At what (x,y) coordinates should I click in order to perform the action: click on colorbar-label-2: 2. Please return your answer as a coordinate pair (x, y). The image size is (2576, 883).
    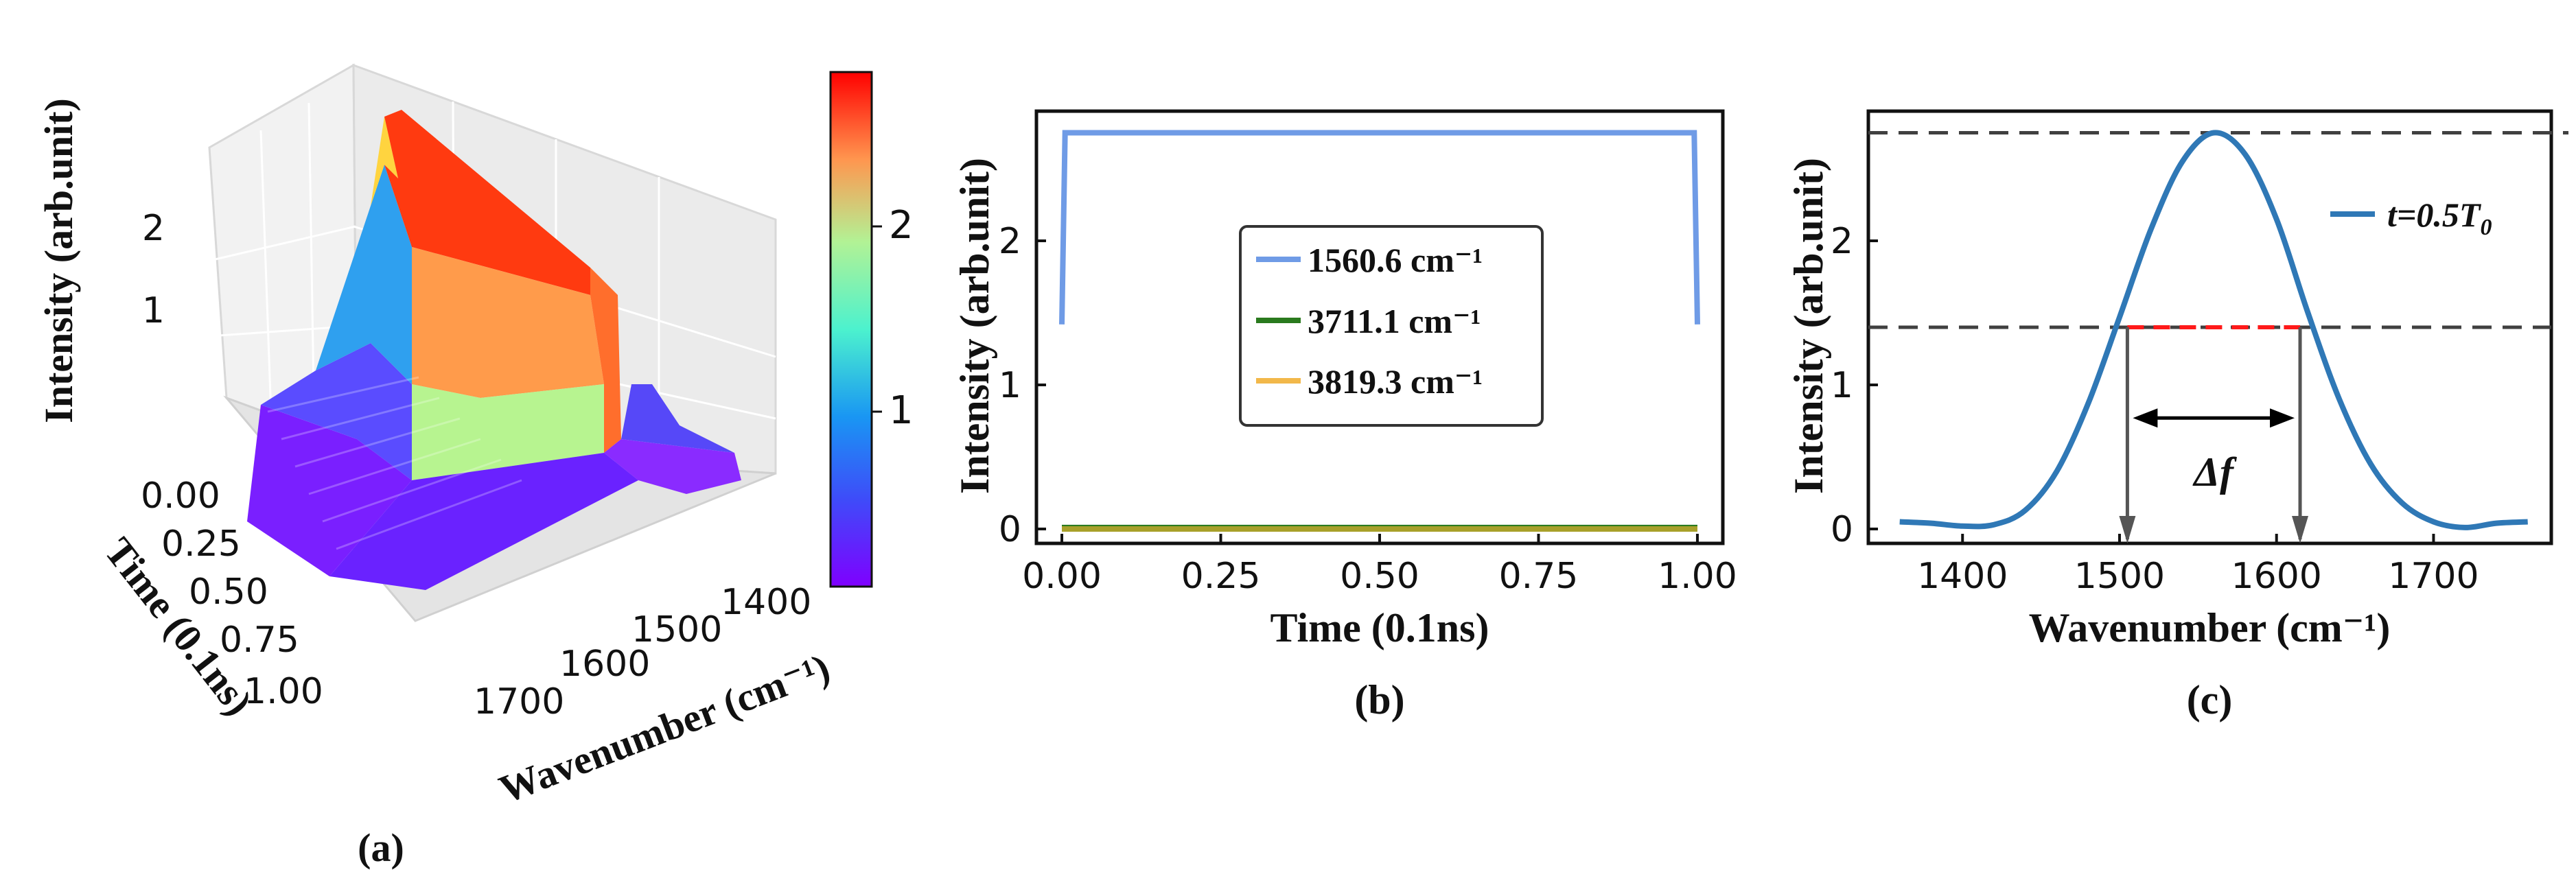
    Looking at the image, I should click on (901, 225).